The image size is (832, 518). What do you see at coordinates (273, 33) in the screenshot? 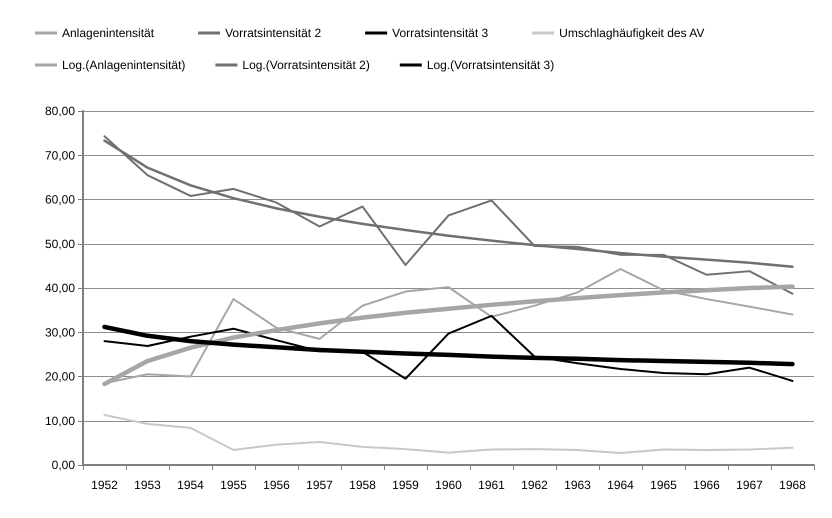
I see `legend-label: Vorratsintensität 2` at bounding box center [273, 33].